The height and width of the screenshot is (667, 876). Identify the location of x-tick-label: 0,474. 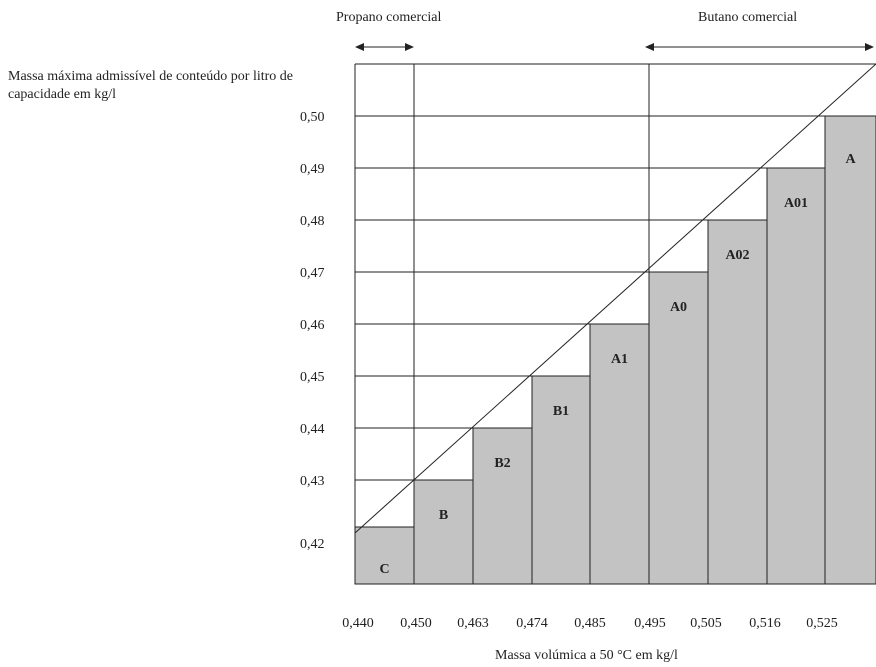
(532, 623).